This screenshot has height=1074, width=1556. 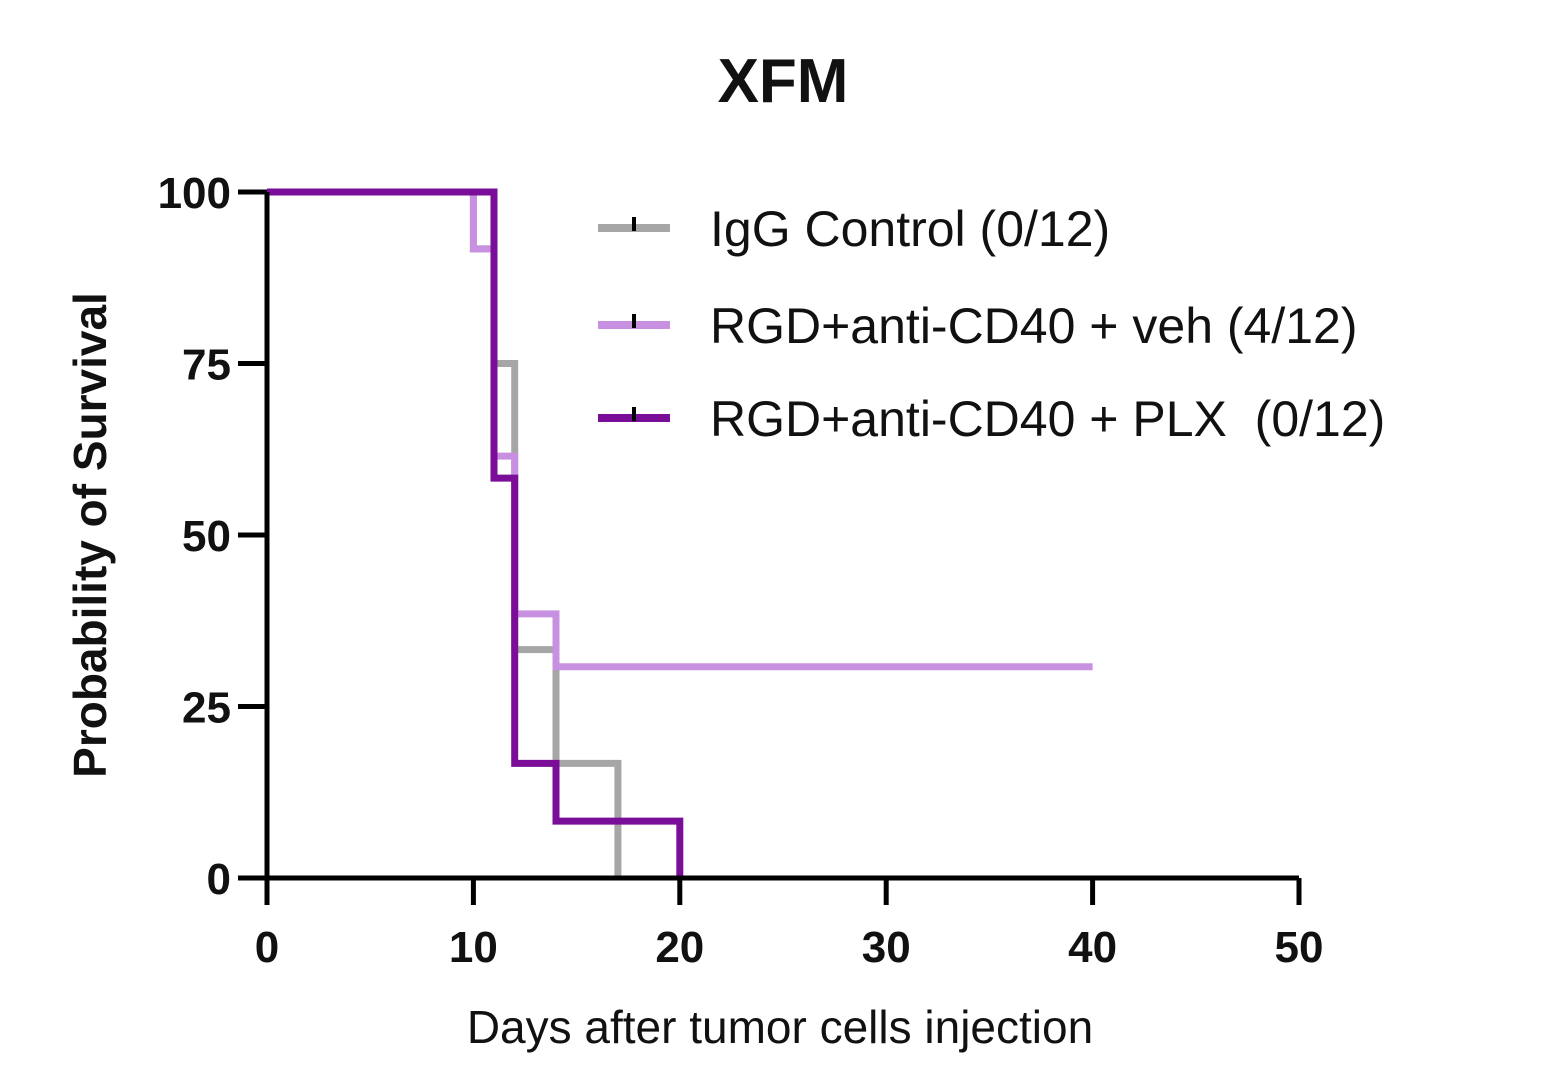 What do you see at coordinates (780, 1027) in the screenshot?
I see `x-axis-label: Days after tumor cells injection` at bounding box center [780, 1027].